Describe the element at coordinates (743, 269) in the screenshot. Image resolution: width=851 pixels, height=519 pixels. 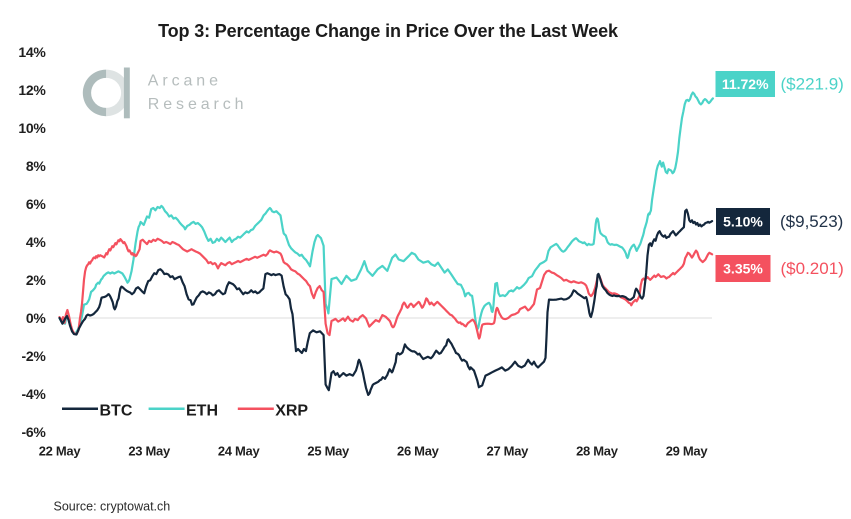
I see `svg-text: 3.35%` at that location.